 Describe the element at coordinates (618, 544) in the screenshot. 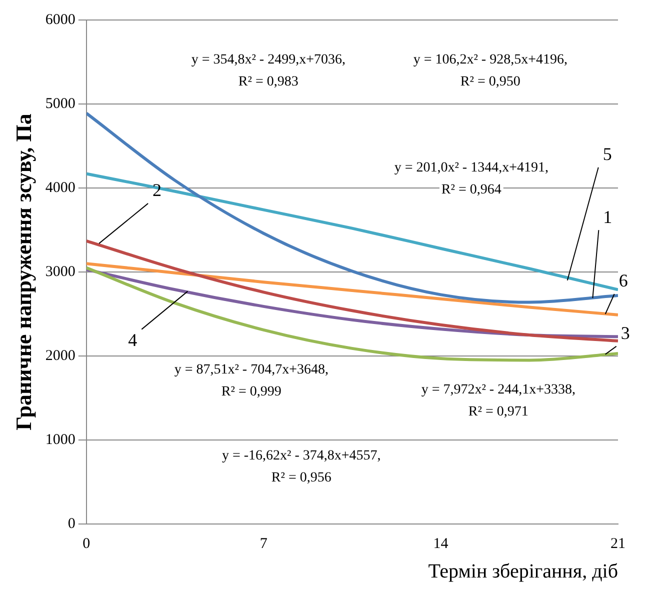

I see `x-tick-label: 21` at that location.